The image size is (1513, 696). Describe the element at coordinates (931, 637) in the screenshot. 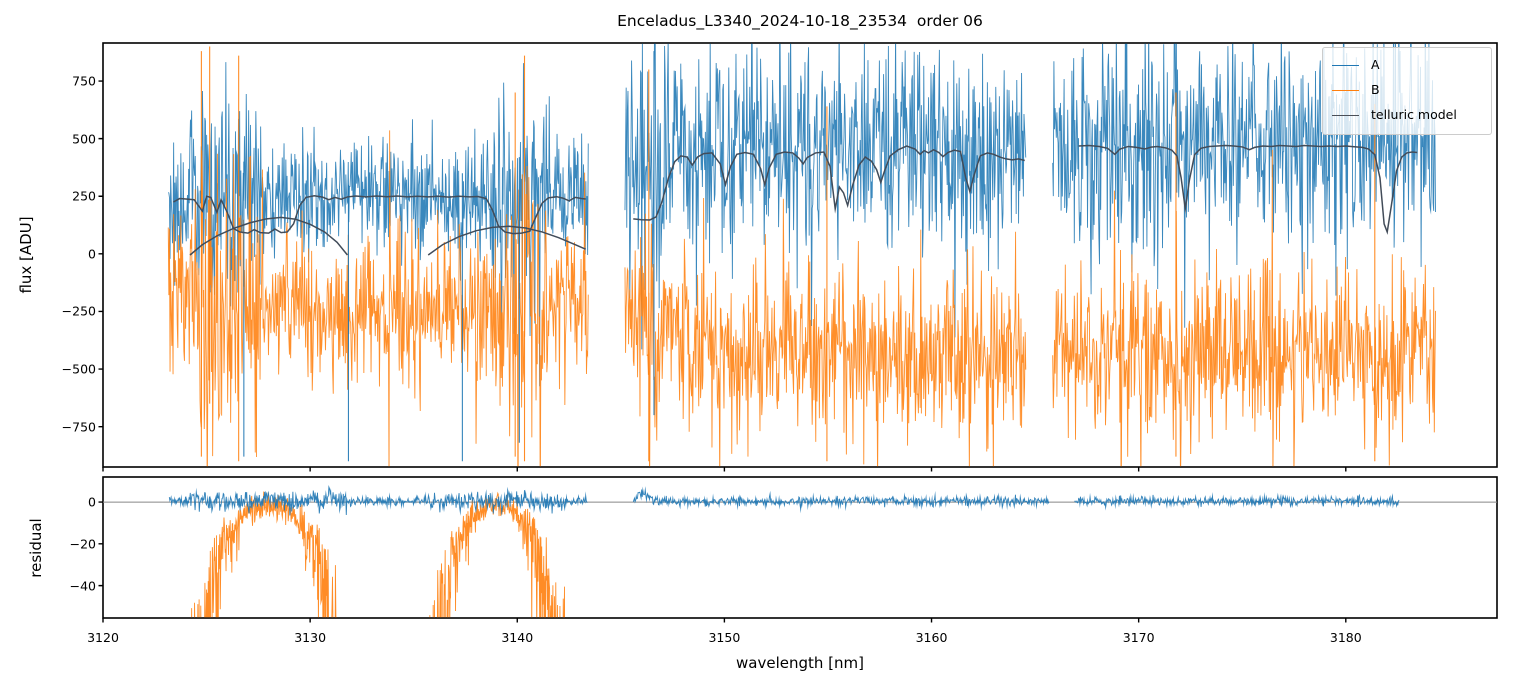

I see `x-tick-label: 3160` at that location.